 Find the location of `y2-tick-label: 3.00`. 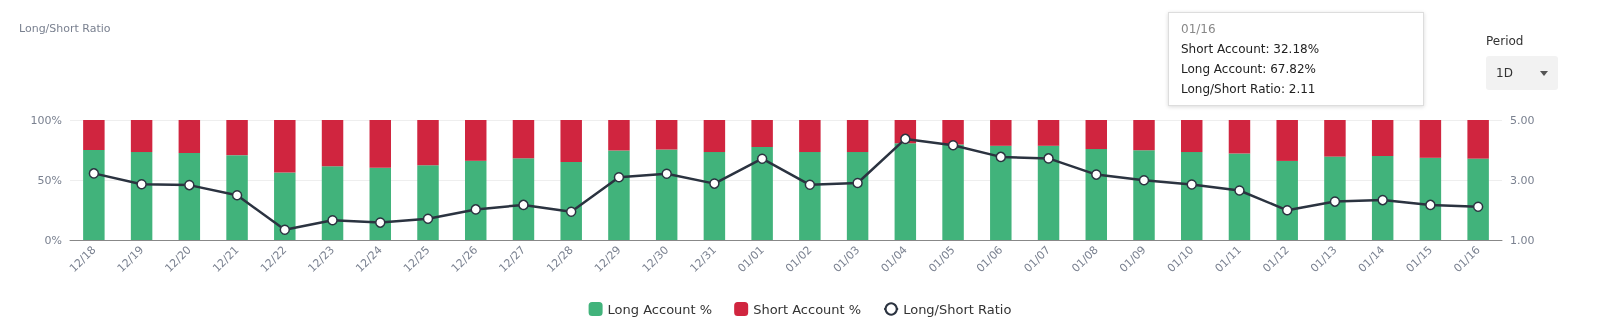

y2-tick-label: 3.00 is located at coordinates (1522, 180).